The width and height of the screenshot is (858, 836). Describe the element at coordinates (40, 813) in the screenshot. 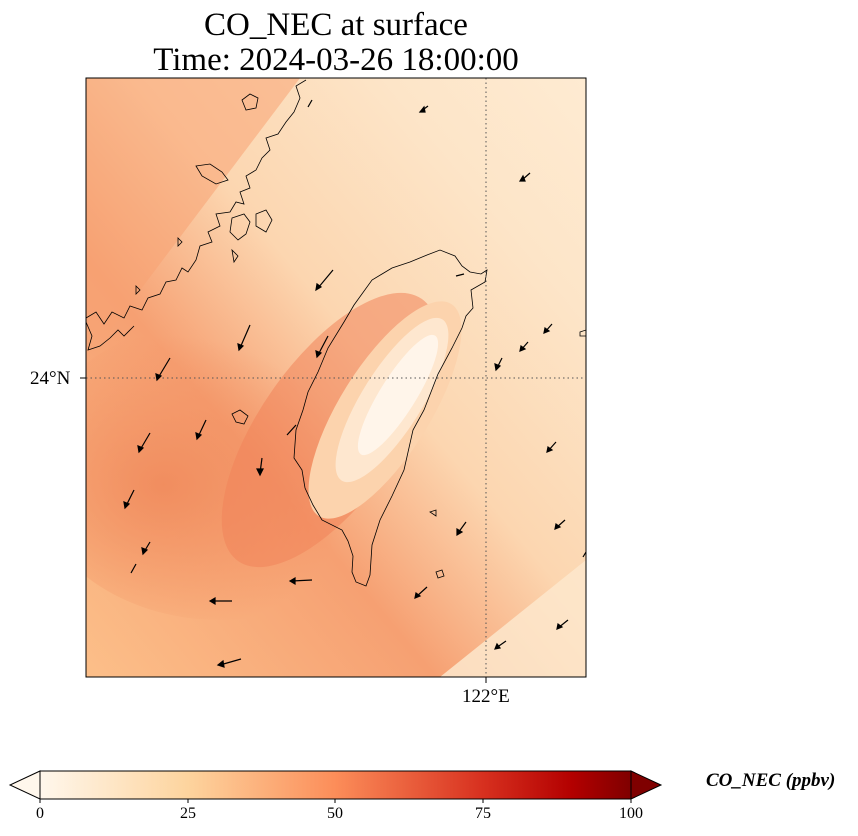

I see `colorbar-tick-0: 0` at that location.